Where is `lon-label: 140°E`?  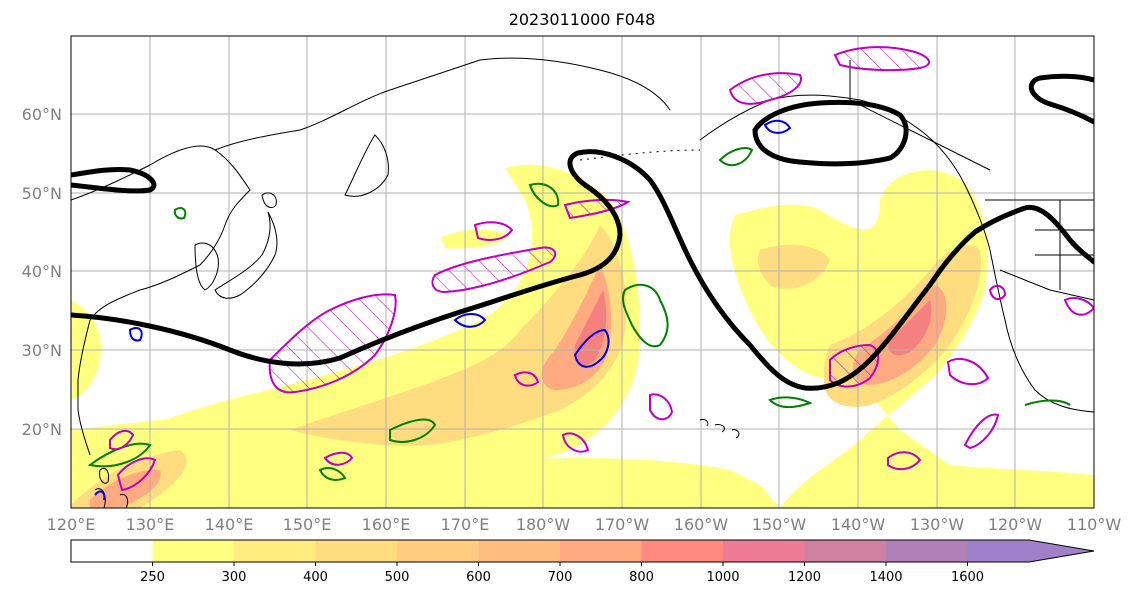
lon-label: 140°E is located at coordinates (229, 524).